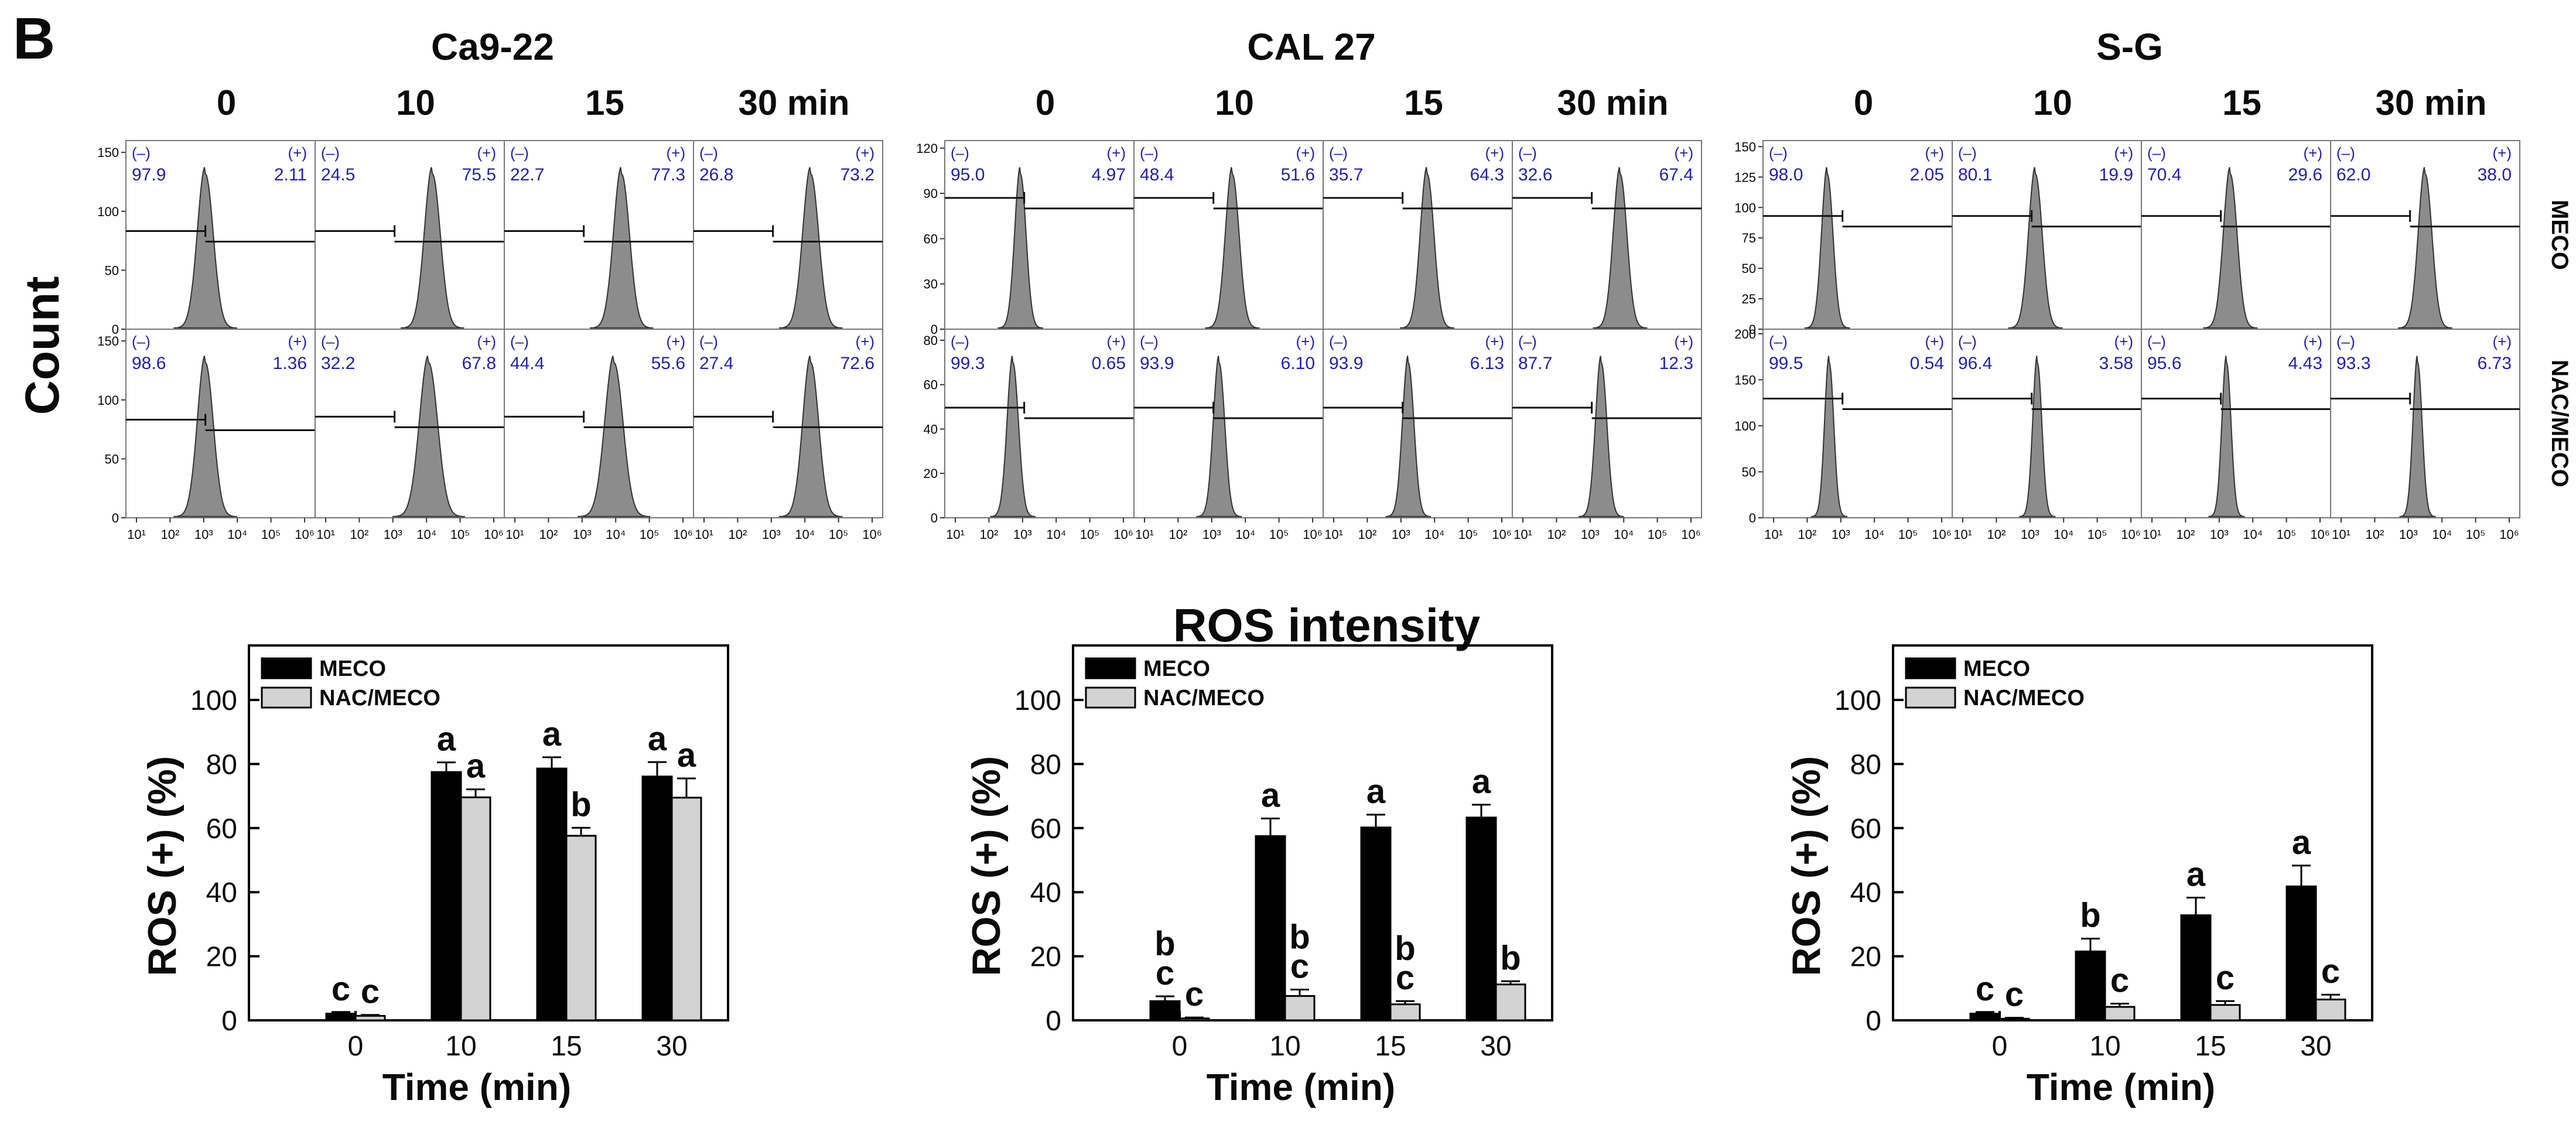 This screenshot has height=1124, width=2576. What do you see at coordinates (527, 175) in the screenshot?
I see `negative-percent-value: 22.7` at bounding box center [527, 175].